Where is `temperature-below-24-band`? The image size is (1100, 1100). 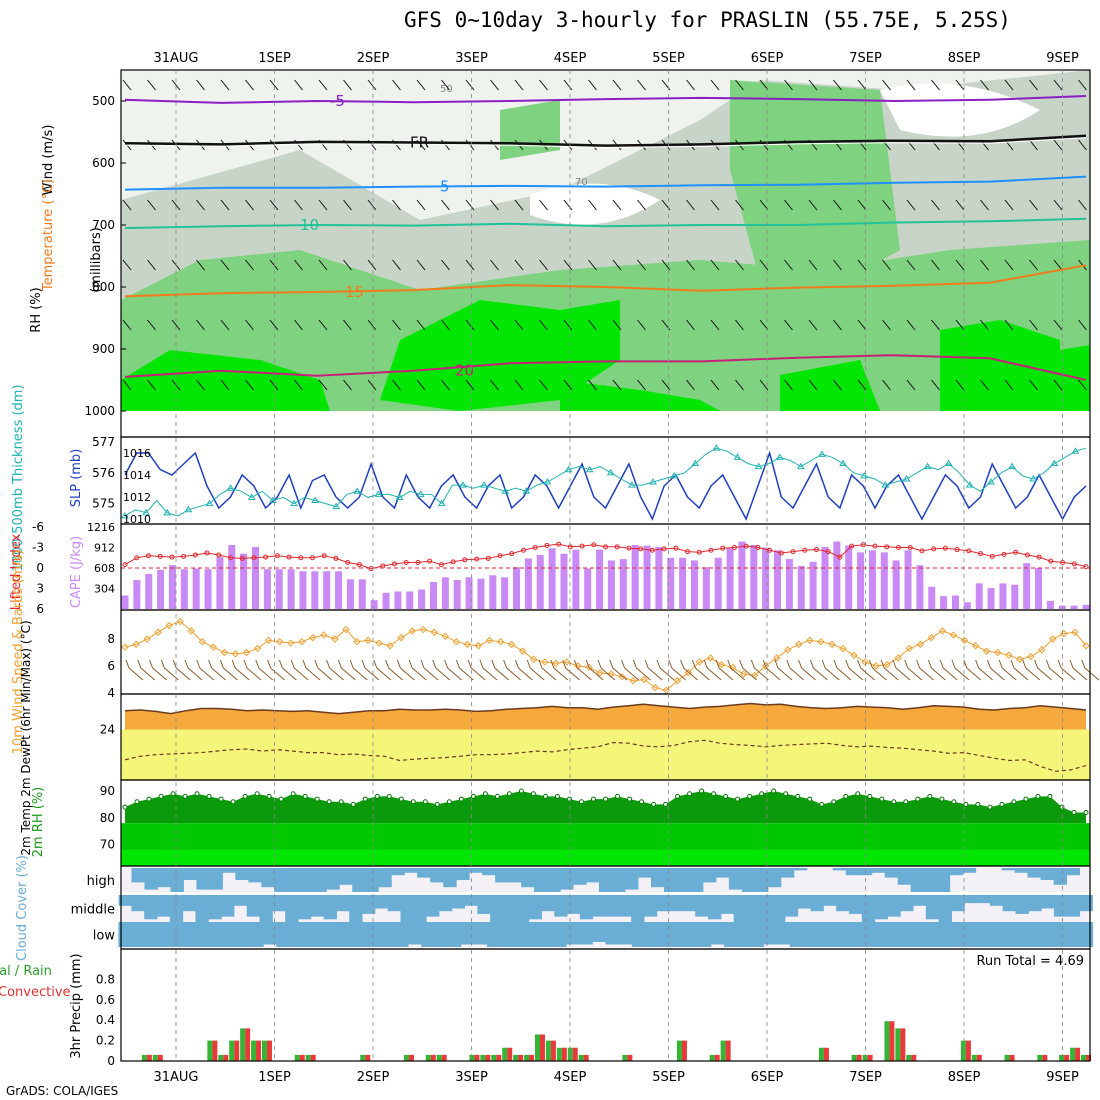
temperature-below-24-band is located at coordinates (605, 754).